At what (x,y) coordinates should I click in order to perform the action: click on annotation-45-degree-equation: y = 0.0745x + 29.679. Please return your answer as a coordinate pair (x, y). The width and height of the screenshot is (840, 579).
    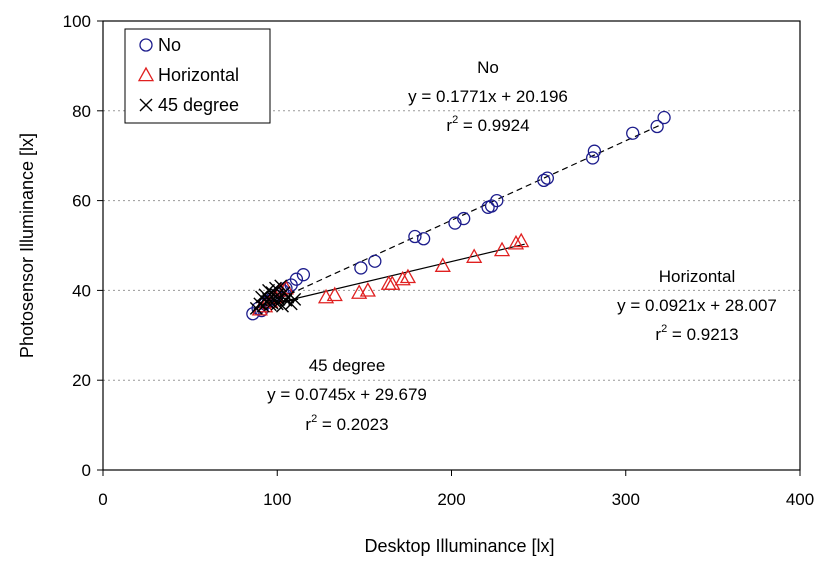
    Looking at the image, I should click on (347, 394).